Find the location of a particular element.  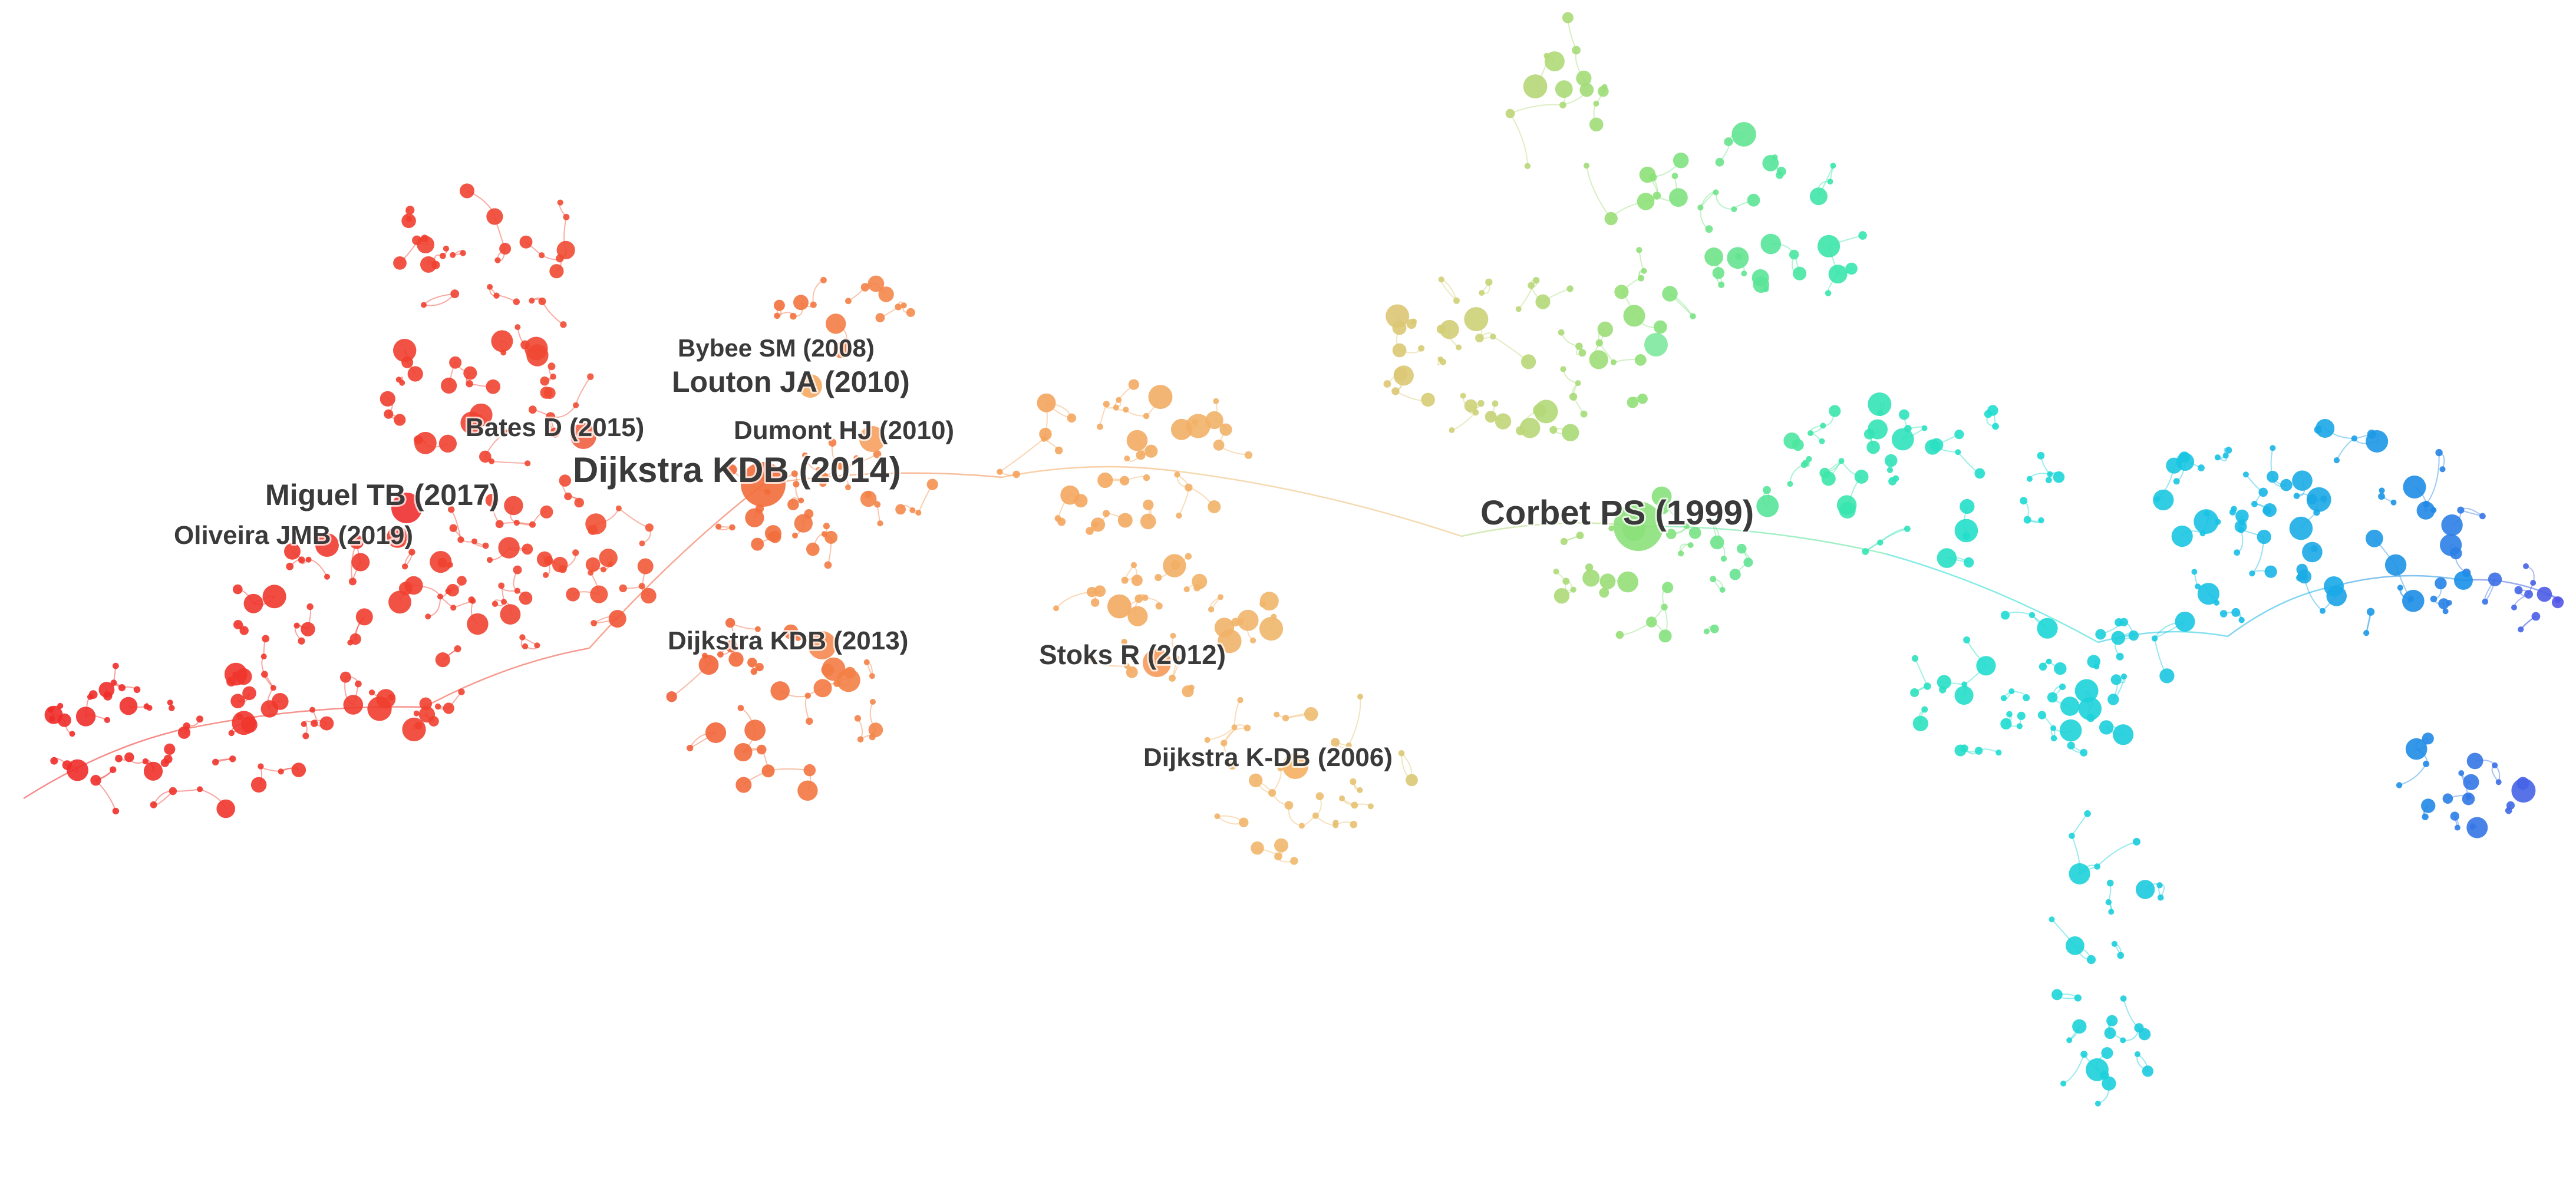

hub-node-louton-2010 is located at coordinates (810, 386).